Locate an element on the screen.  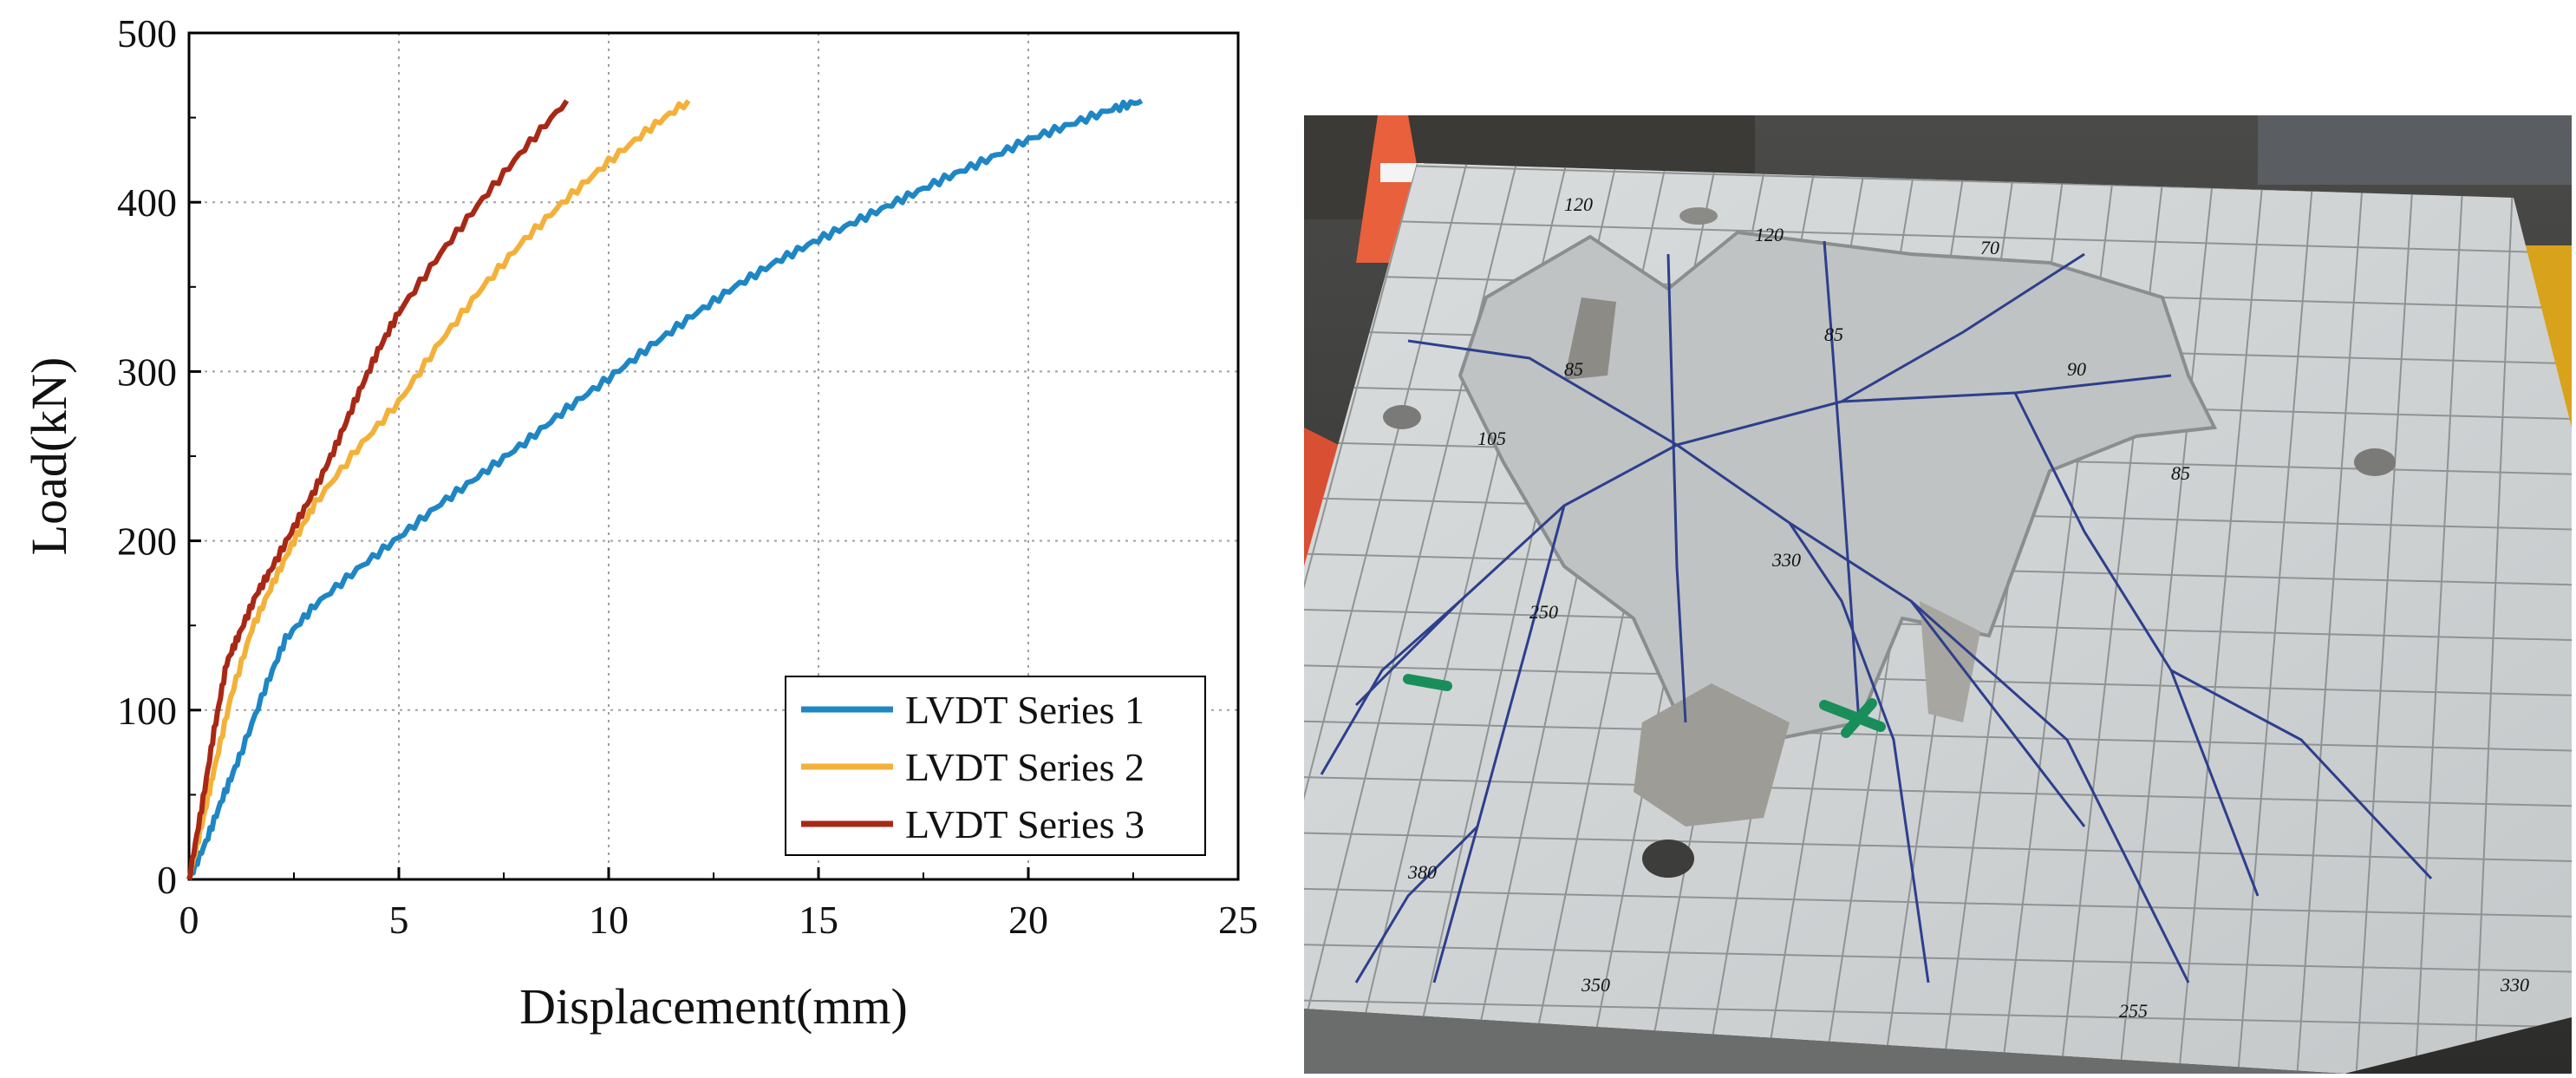
green-tape-marks is located at coordinates (1645, 706).